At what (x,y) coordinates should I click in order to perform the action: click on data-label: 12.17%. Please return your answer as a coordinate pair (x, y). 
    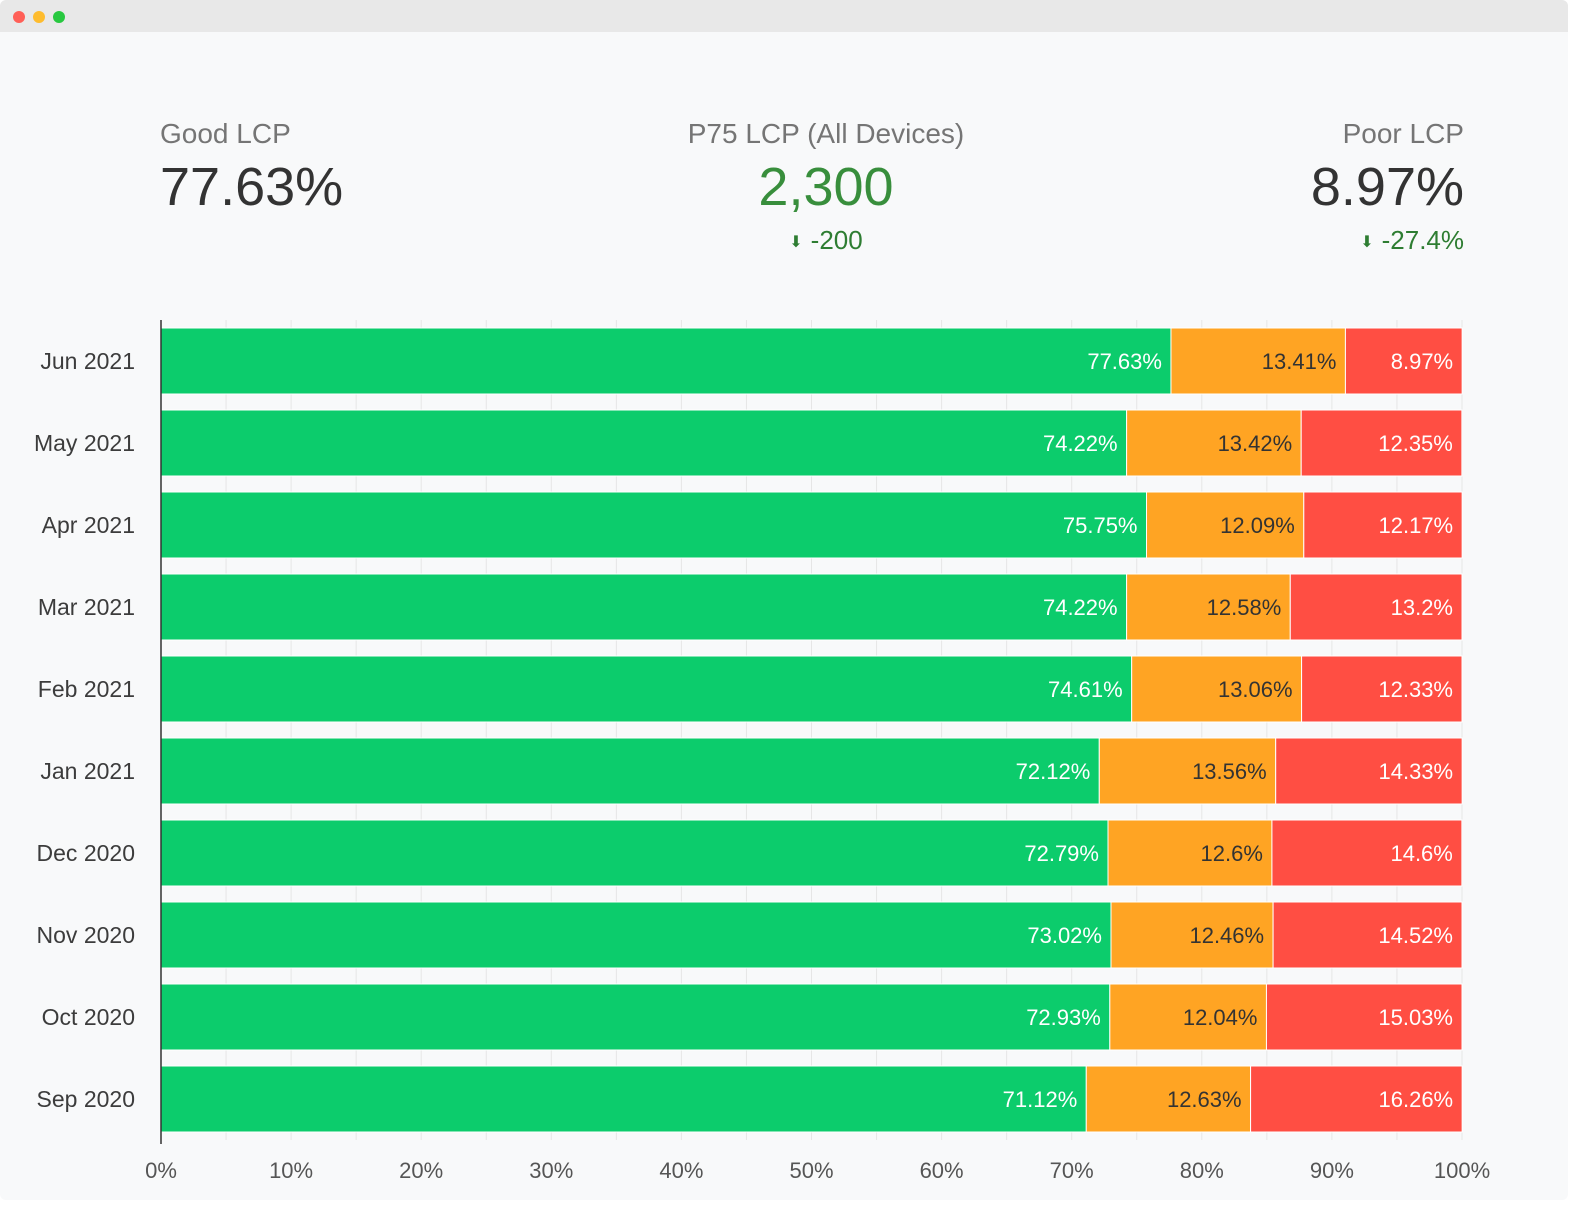
    Looking at the image, I should click on (1416, 525).